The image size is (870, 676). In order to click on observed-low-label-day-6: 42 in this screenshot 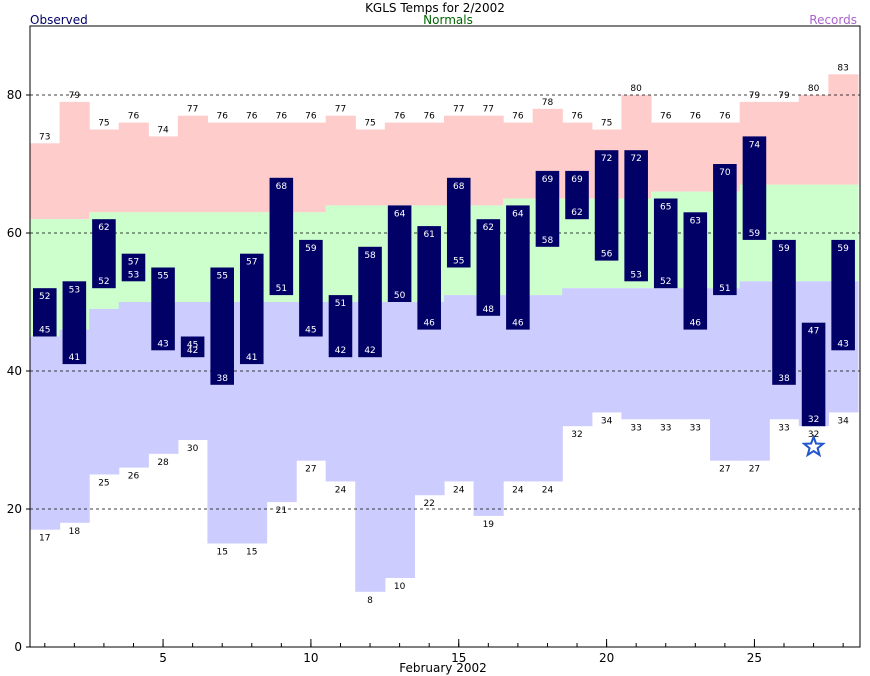, I will do `click(192, 351)`.